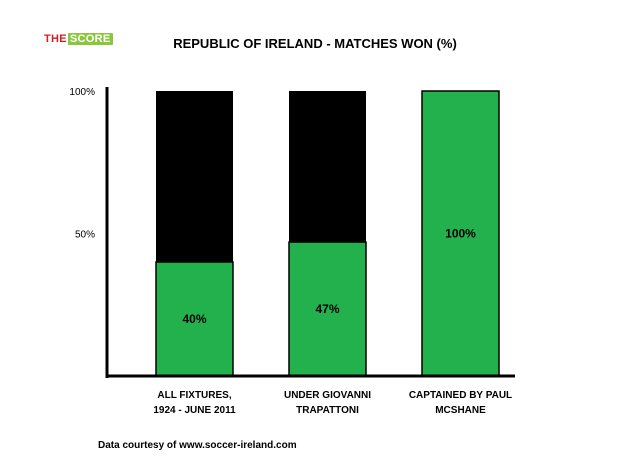 The height and width of the screenshot is (473, 630). What do you see at coordinates (327, 395) in the screenshot?
I see `category-label-1-0: UNDER GIOVANNI` at bounding box center [327, 395].